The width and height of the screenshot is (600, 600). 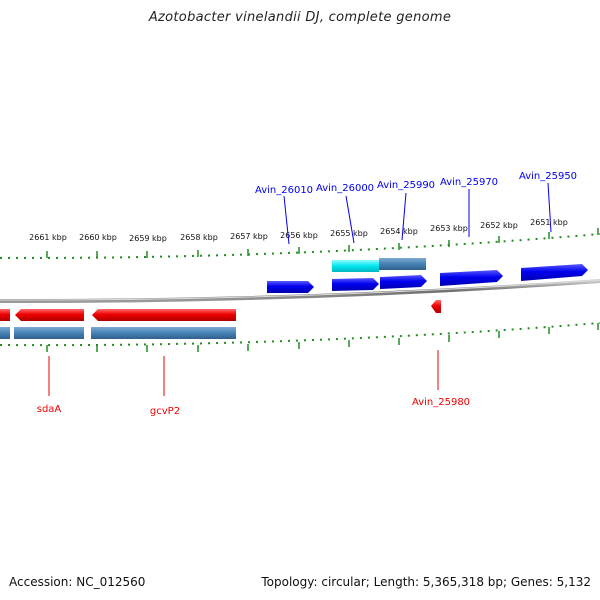 What do you see at coordinates (345, 188) in the screenshot?
I see `gene-label-avin-26000: Avin_26000` at bounding box center [345, 188].